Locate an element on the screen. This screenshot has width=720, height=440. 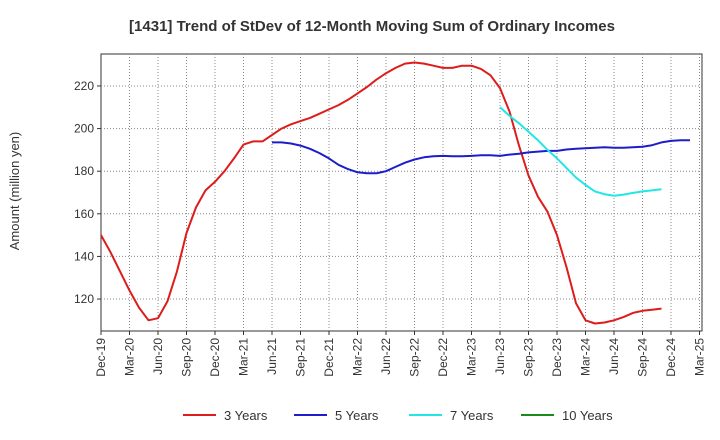
legend: 3 Years 5 Years 7 Years 10 Years is located at coordinates (398, 415).